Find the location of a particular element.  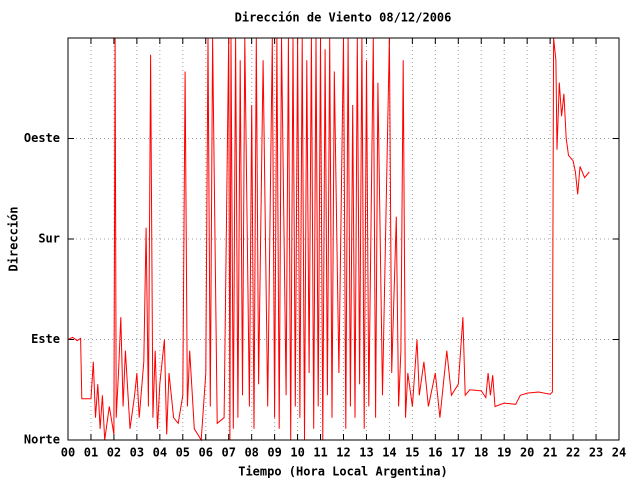

x-tick-label: 06 is located at coordinates (206, 453).